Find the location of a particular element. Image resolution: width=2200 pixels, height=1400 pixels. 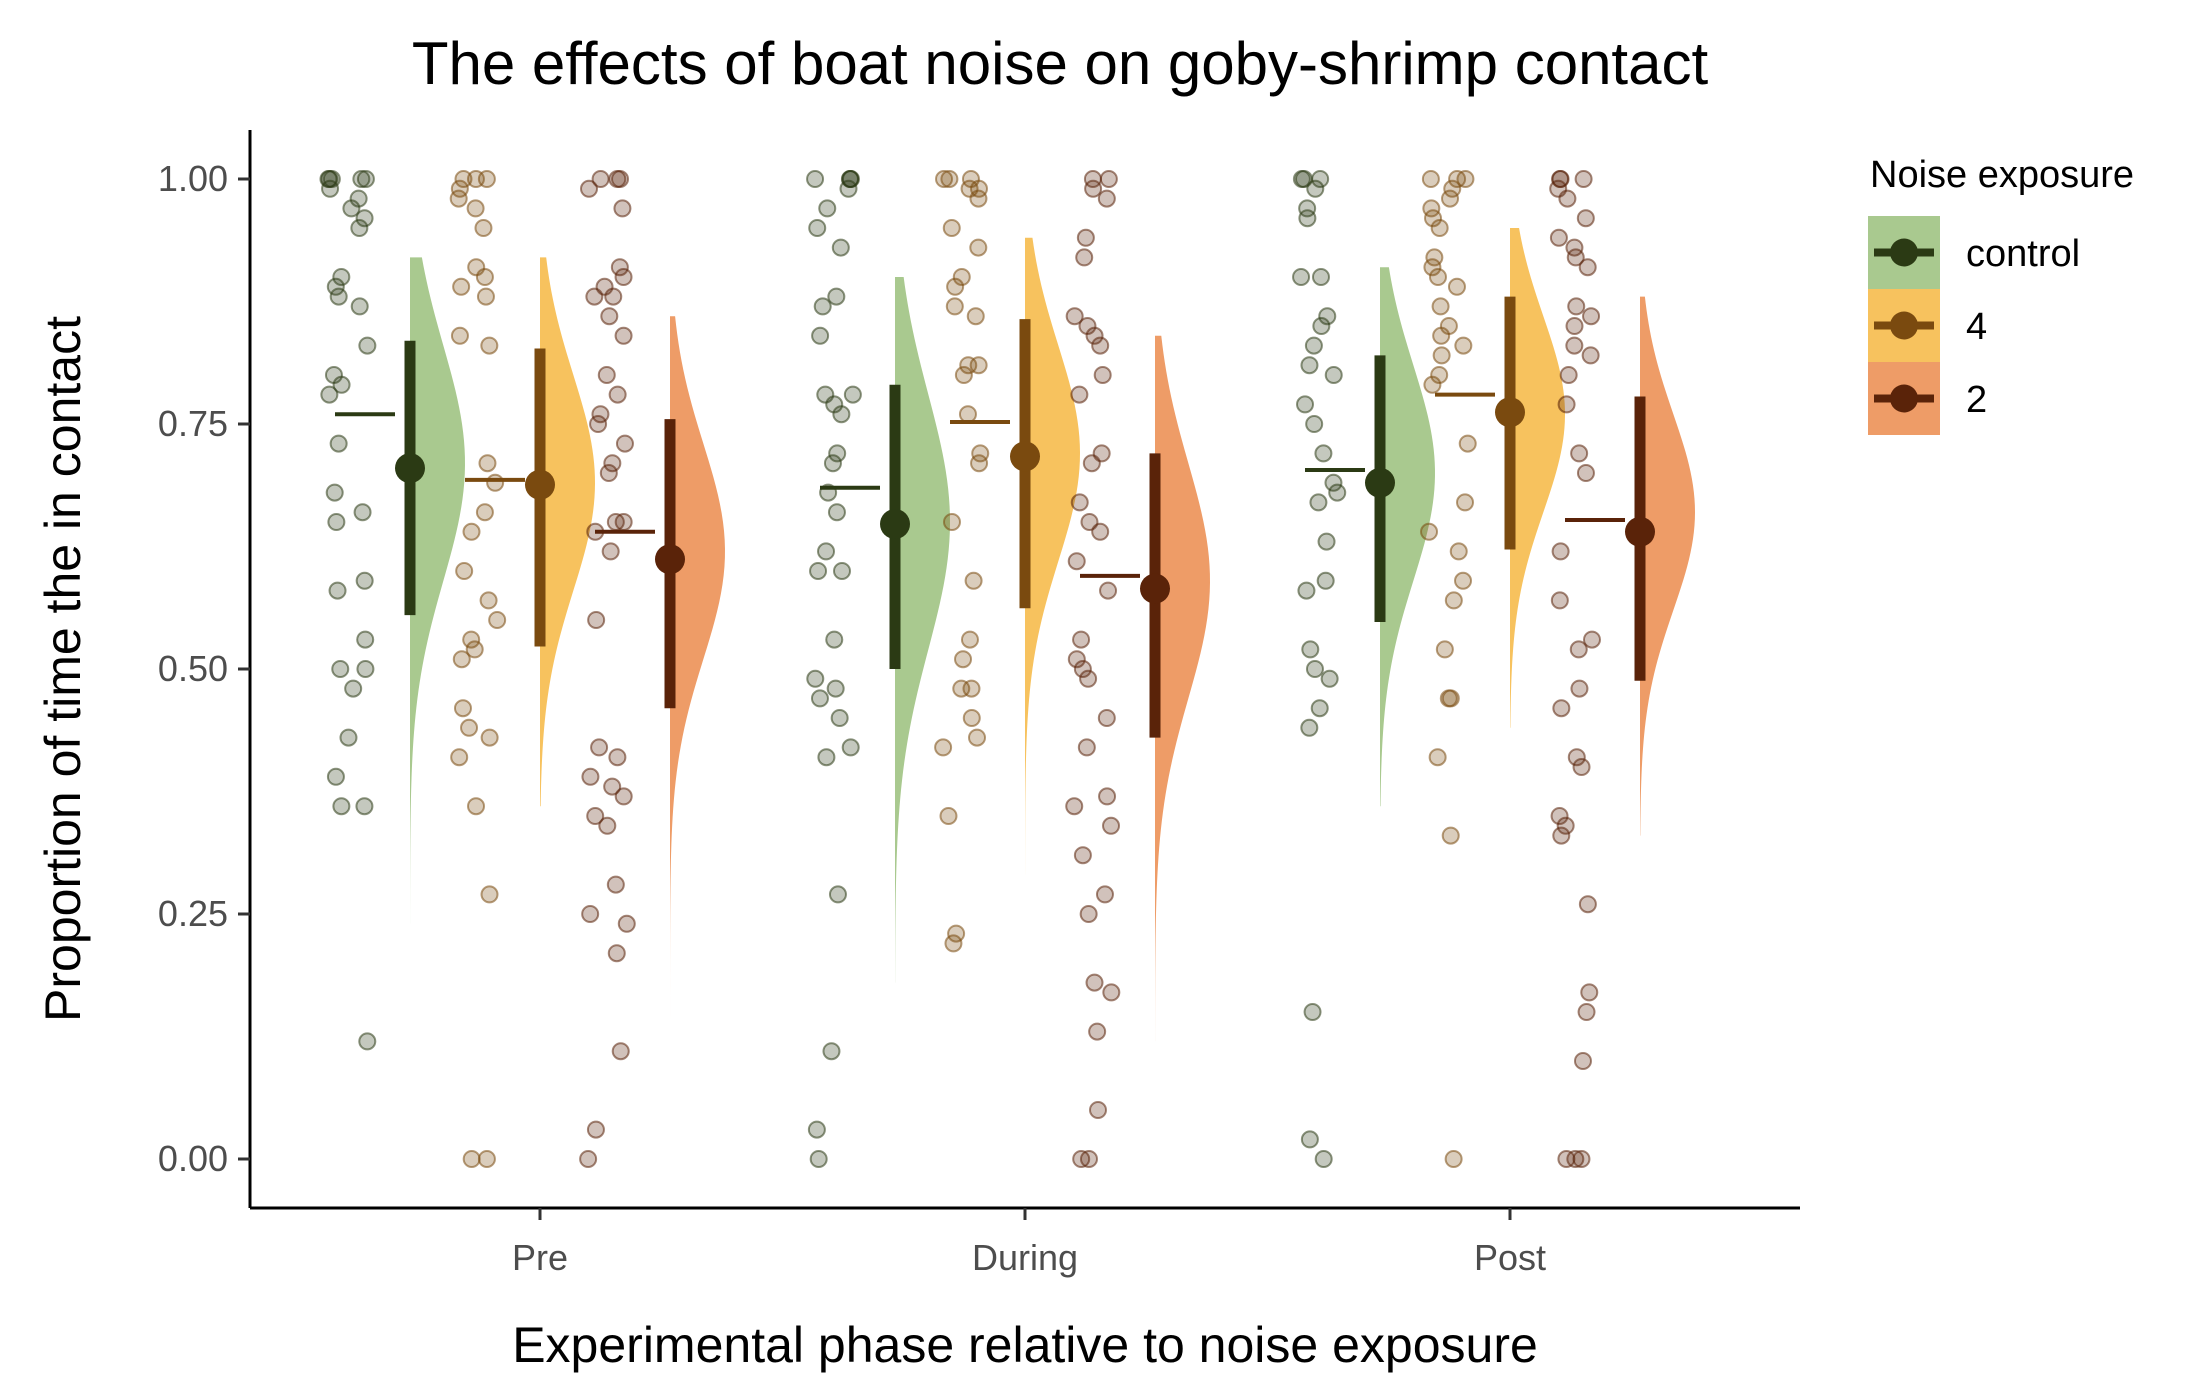

density-post-control is located at coordinates (1407, 537).